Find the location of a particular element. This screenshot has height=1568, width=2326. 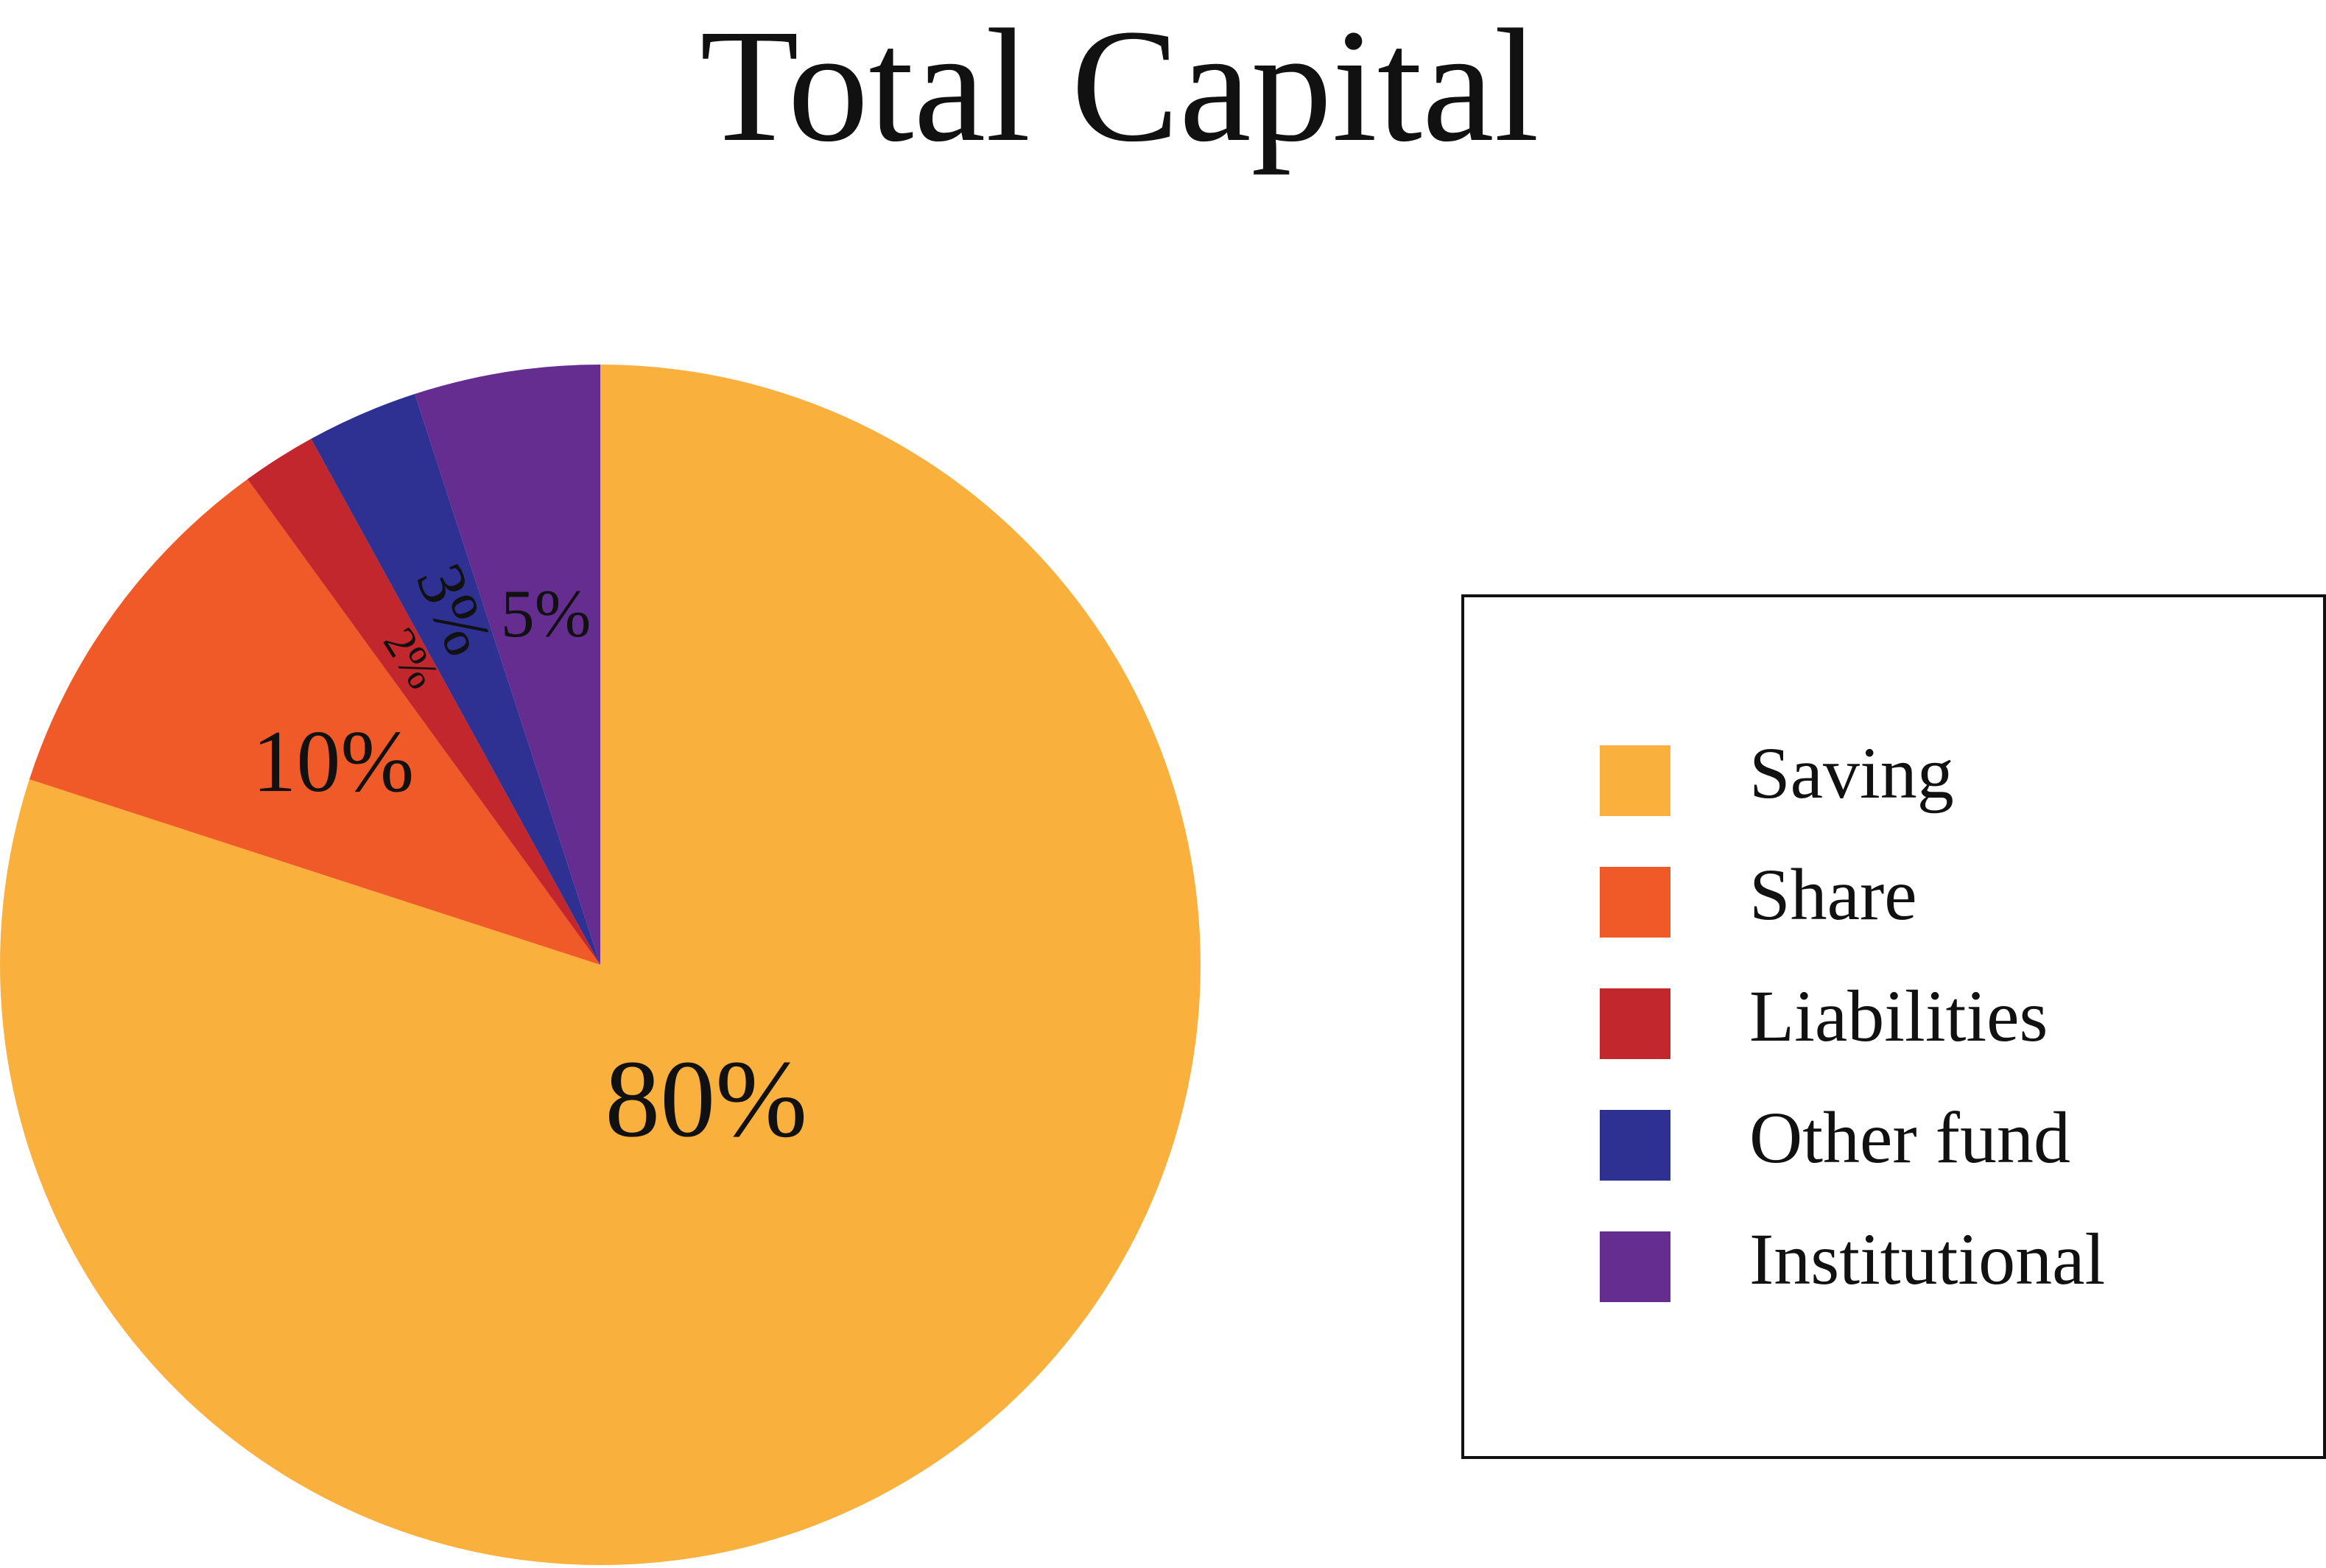

slice-label-institutional: 5% is located at coordinates (546, 613).